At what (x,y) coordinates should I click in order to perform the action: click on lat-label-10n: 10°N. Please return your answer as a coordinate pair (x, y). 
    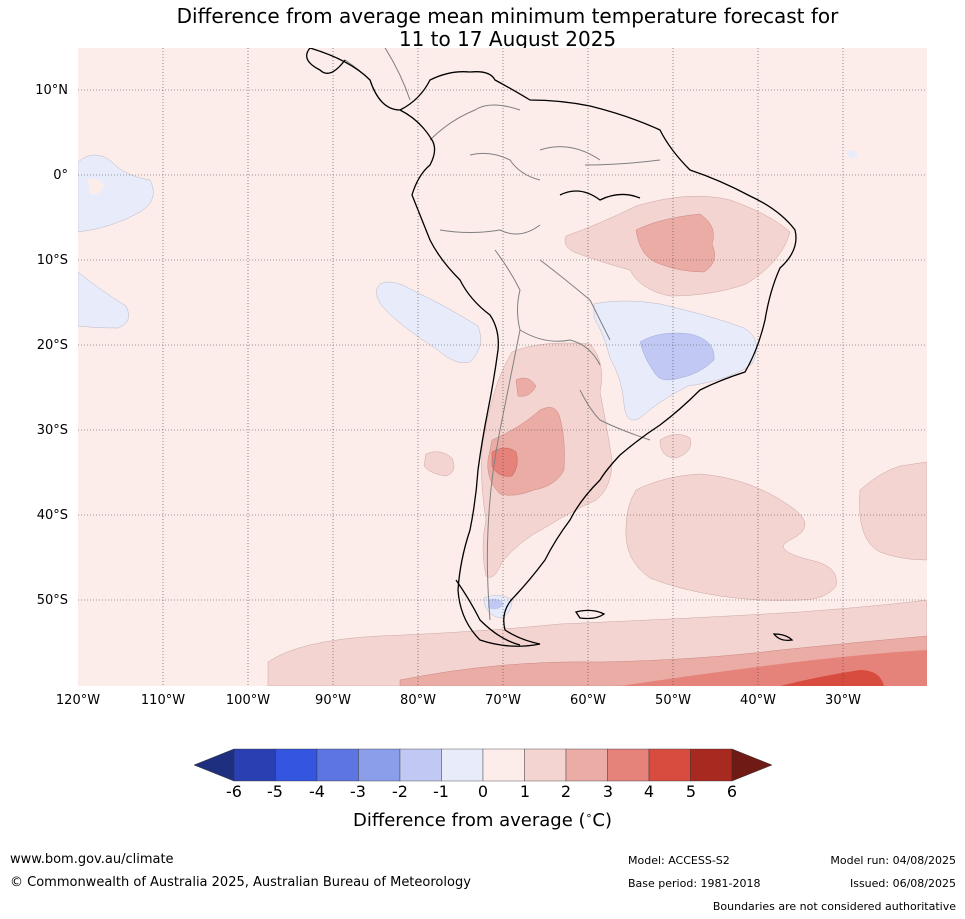
    Looking at the image, I should click on (51, 90).